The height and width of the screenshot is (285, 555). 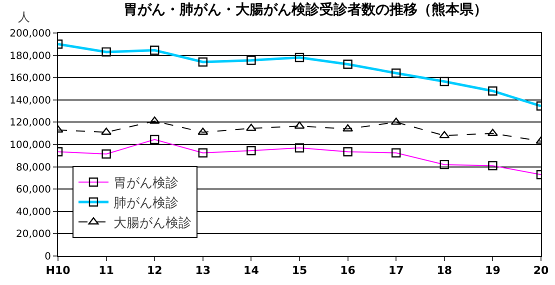 What do you see at coordinates (24, 17) in the screenshot?
I see `y-axis-title: 人` at bounding box center [24, 17].